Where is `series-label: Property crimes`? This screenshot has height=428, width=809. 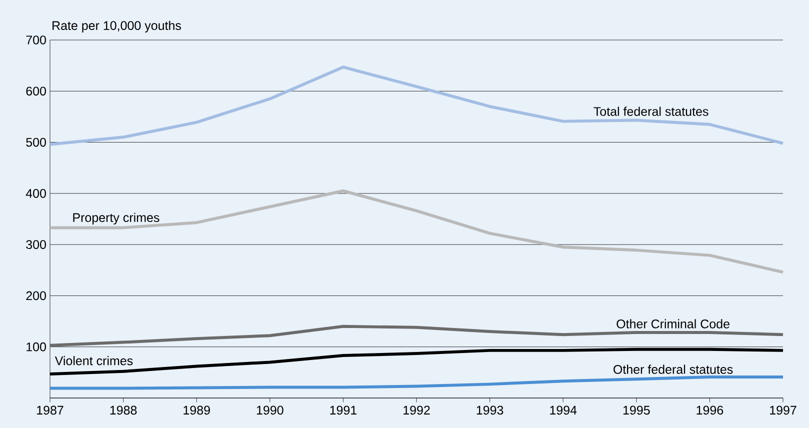 series-label: Property crimes is located at coordinates (116, 218).